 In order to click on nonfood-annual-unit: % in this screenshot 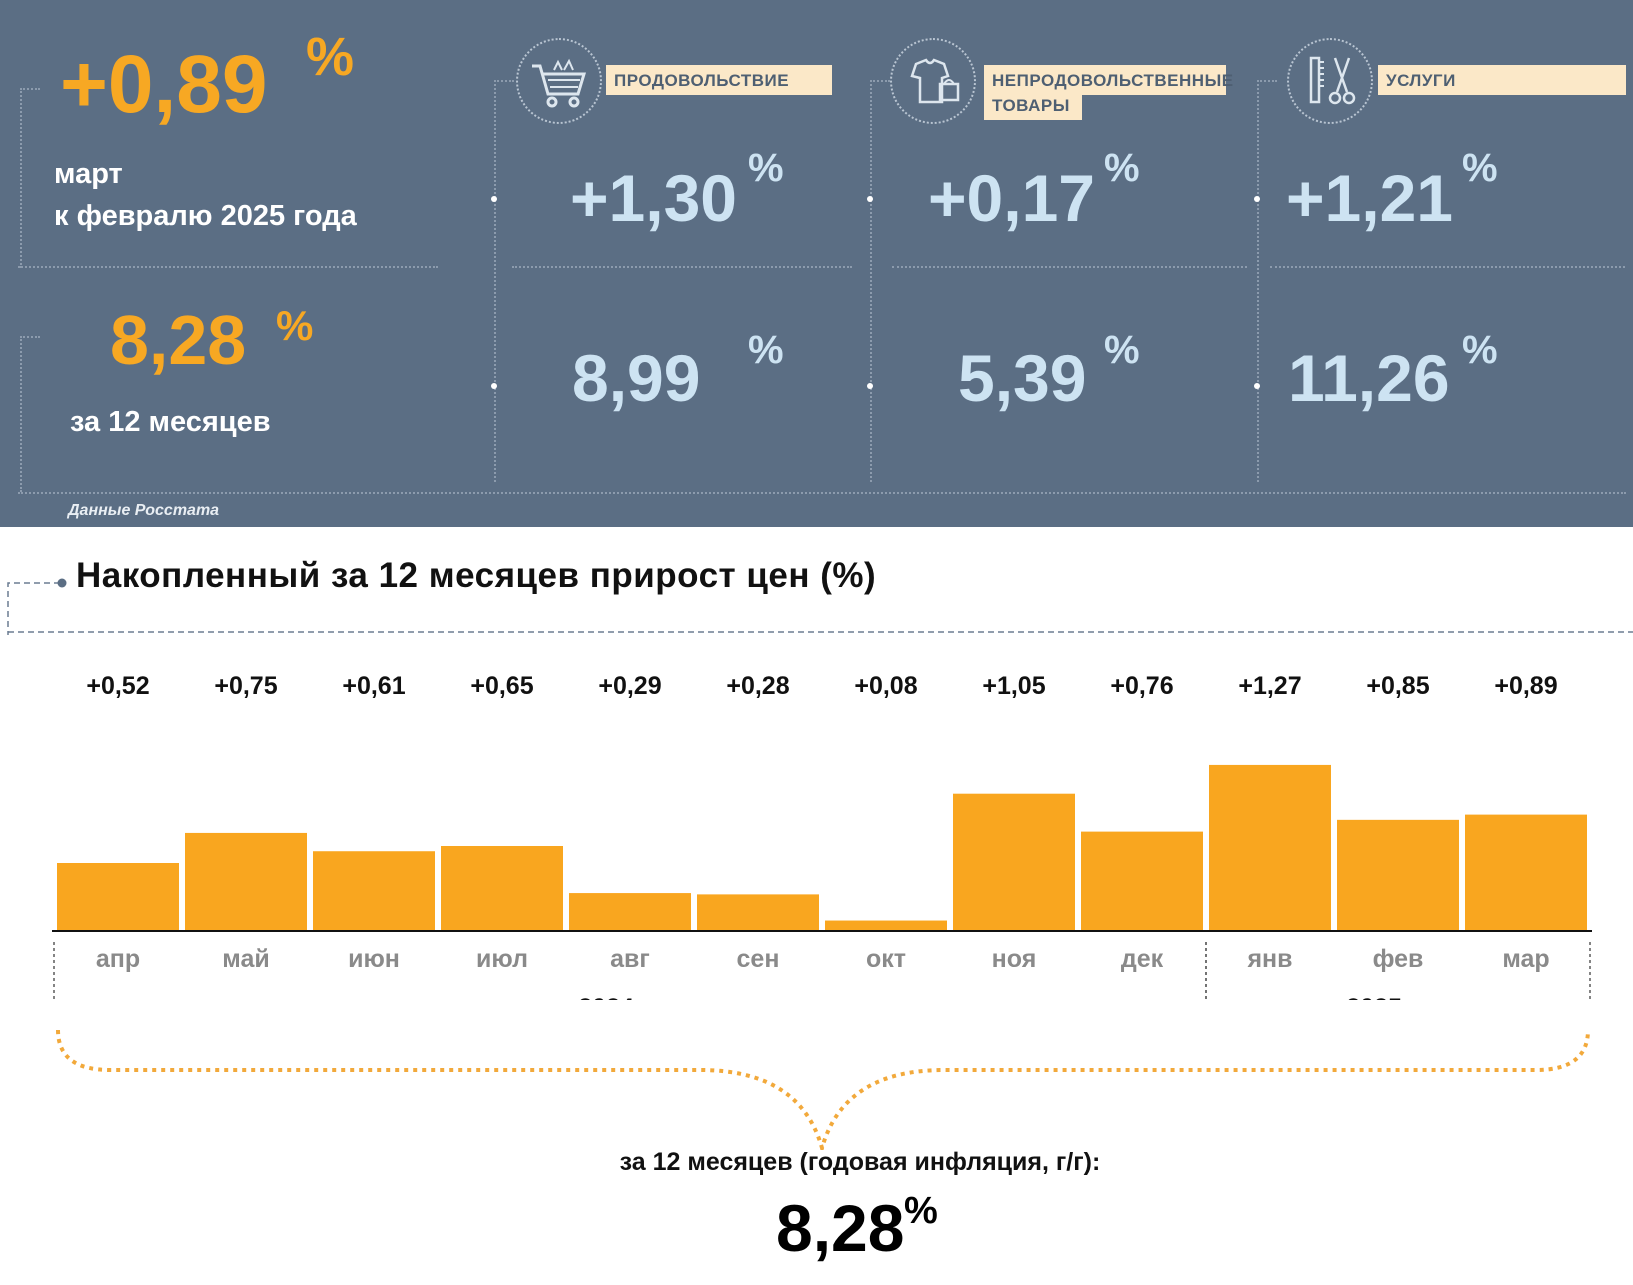, I will do `click(1122, 350)`.